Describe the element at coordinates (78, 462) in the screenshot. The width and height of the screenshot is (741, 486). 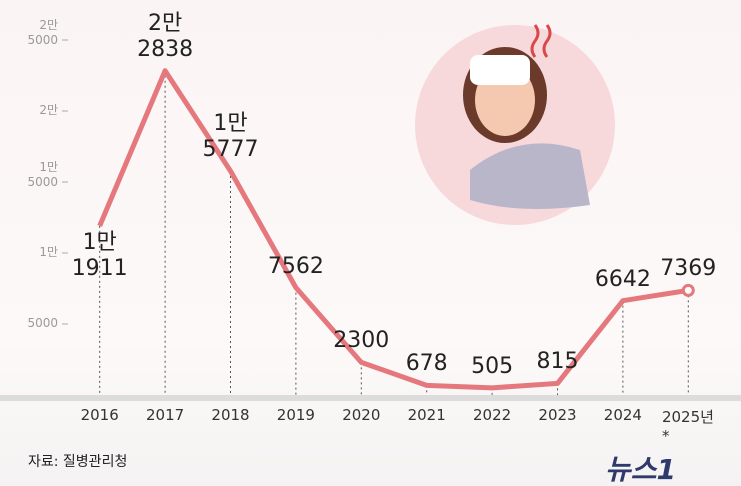
I see `source: 자료: 질병관리청` at that location.